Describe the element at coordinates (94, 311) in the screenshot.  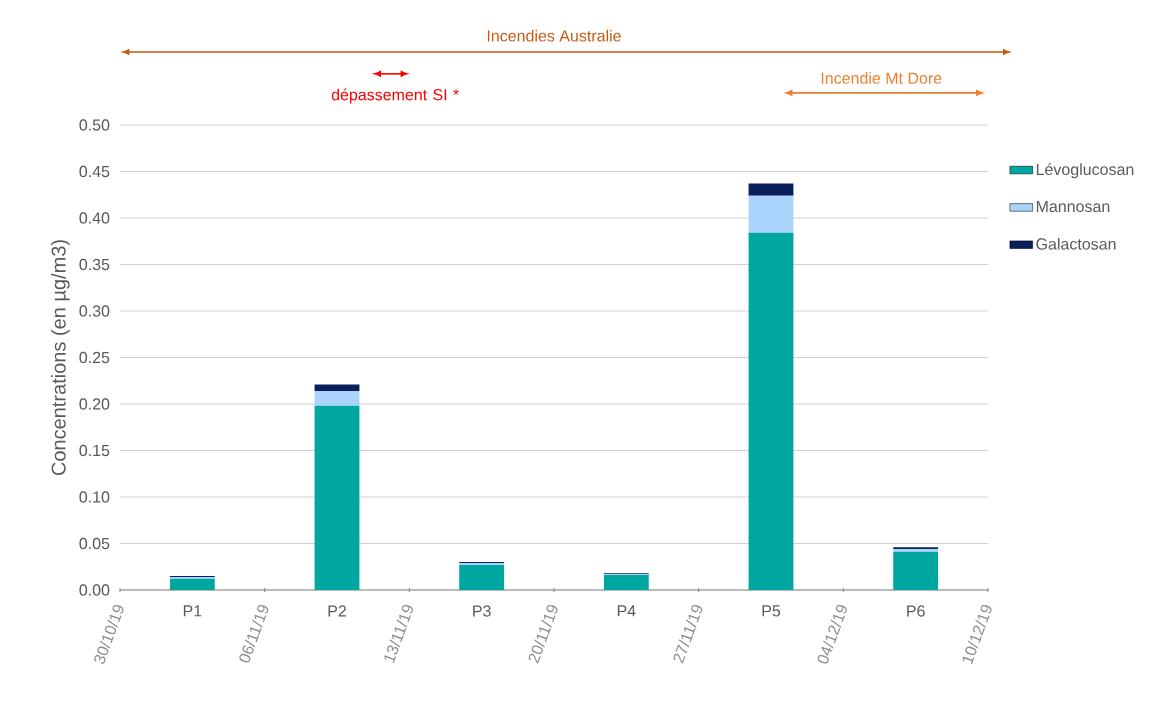
I see `y-tick-label: 0.30` at that location.